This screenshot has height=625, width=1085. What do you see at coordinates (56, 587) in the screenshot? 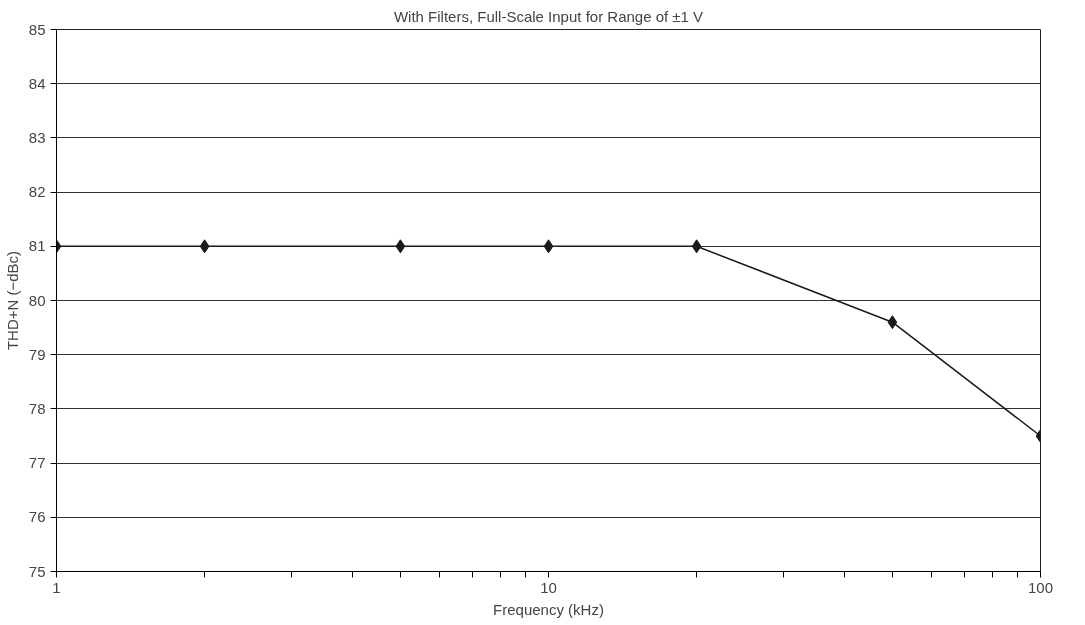
I see `x-tick-label: 1` at bounding box center [56, 587].